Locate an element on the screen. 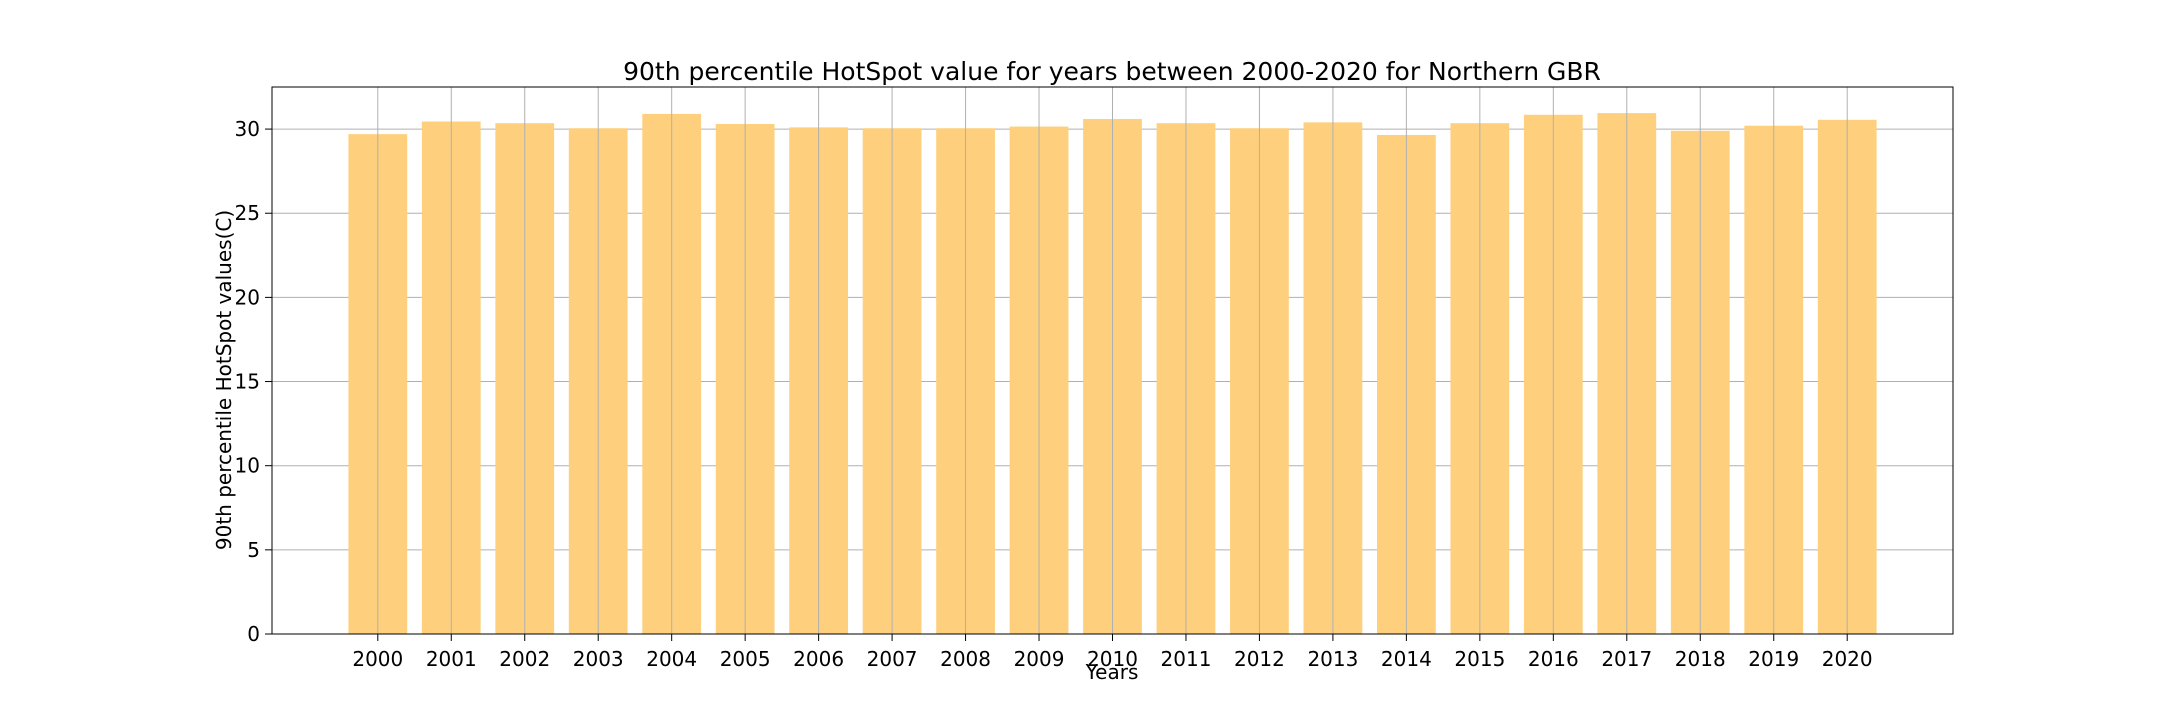 This screenshot has height=720, width=2160. x-tick-label: 2017 is located at coordinates (1626, 659).